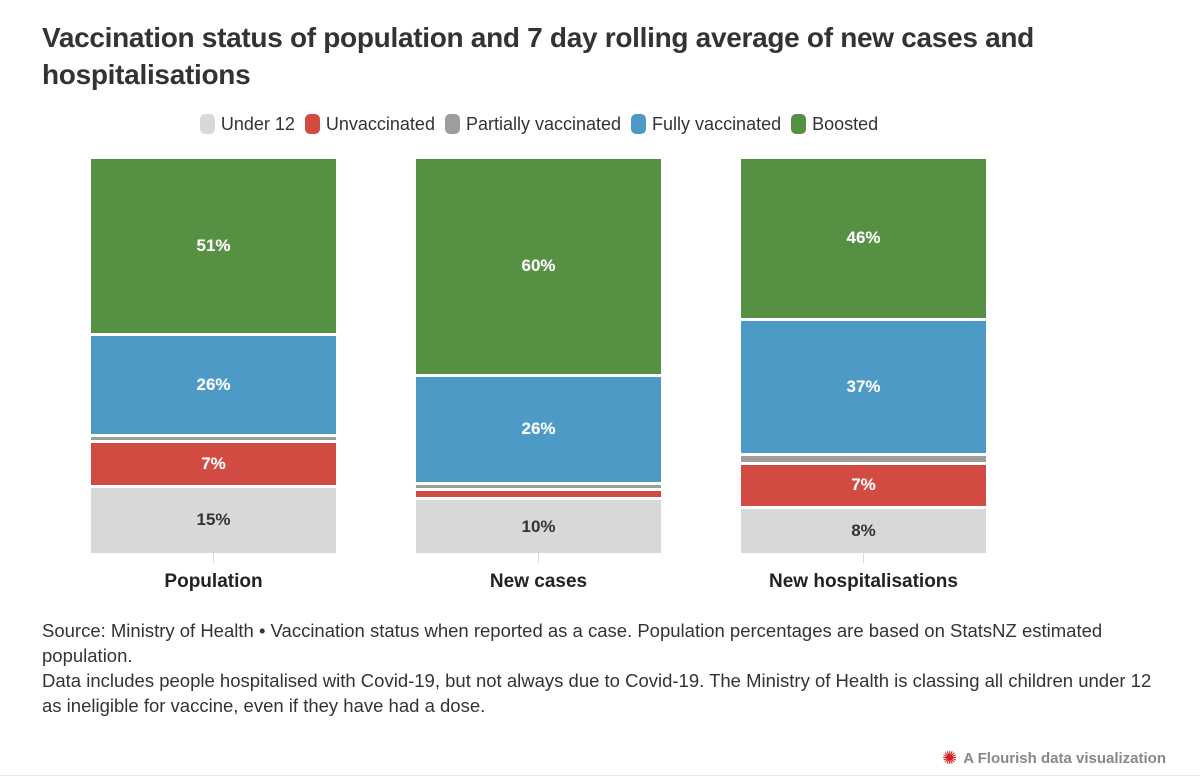  Describe the element at coordinates (543, 123) in the screenshot. I see `legend-label: Partially vaccinated` at that location.